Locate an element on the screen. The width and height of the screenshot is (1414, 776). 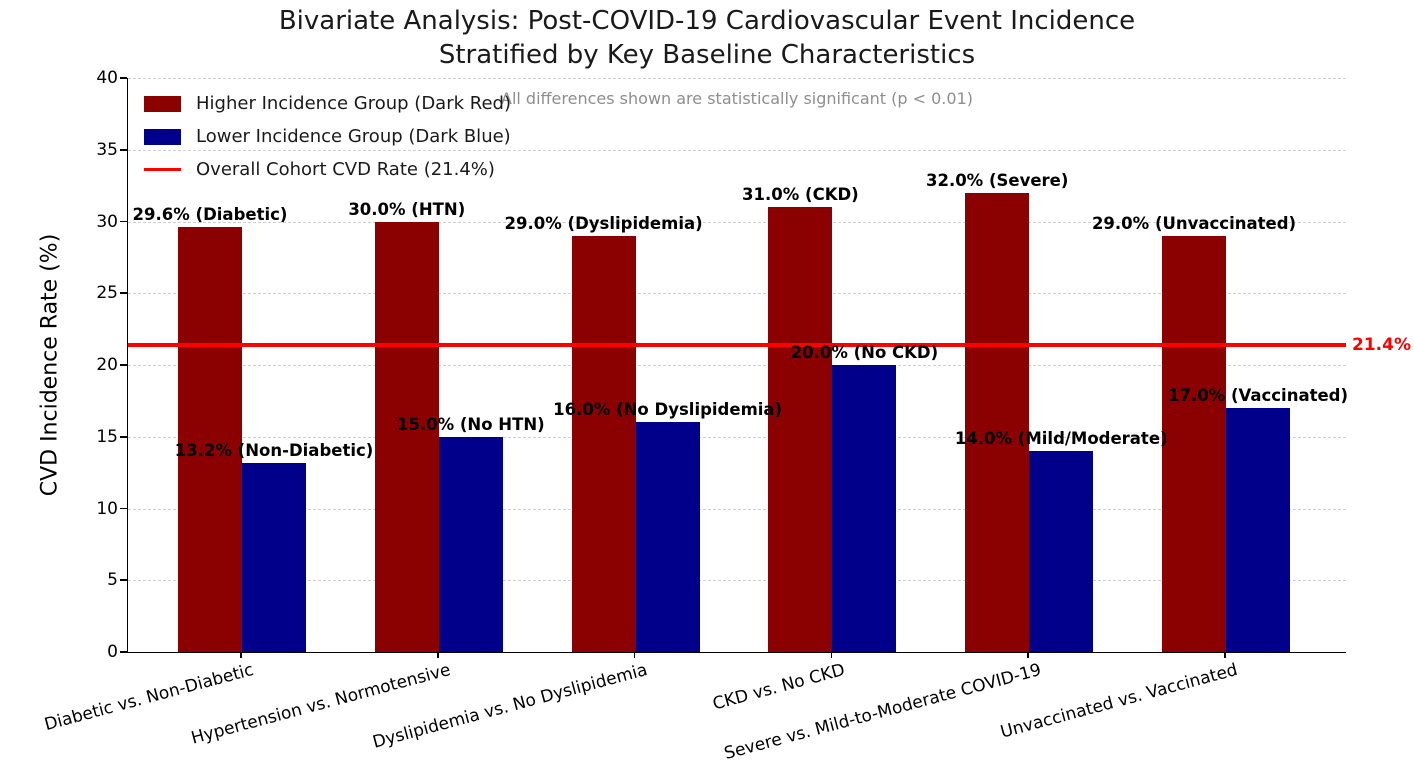
reference-line-value-label: 21.4% is located at coordinates (1381, 344).